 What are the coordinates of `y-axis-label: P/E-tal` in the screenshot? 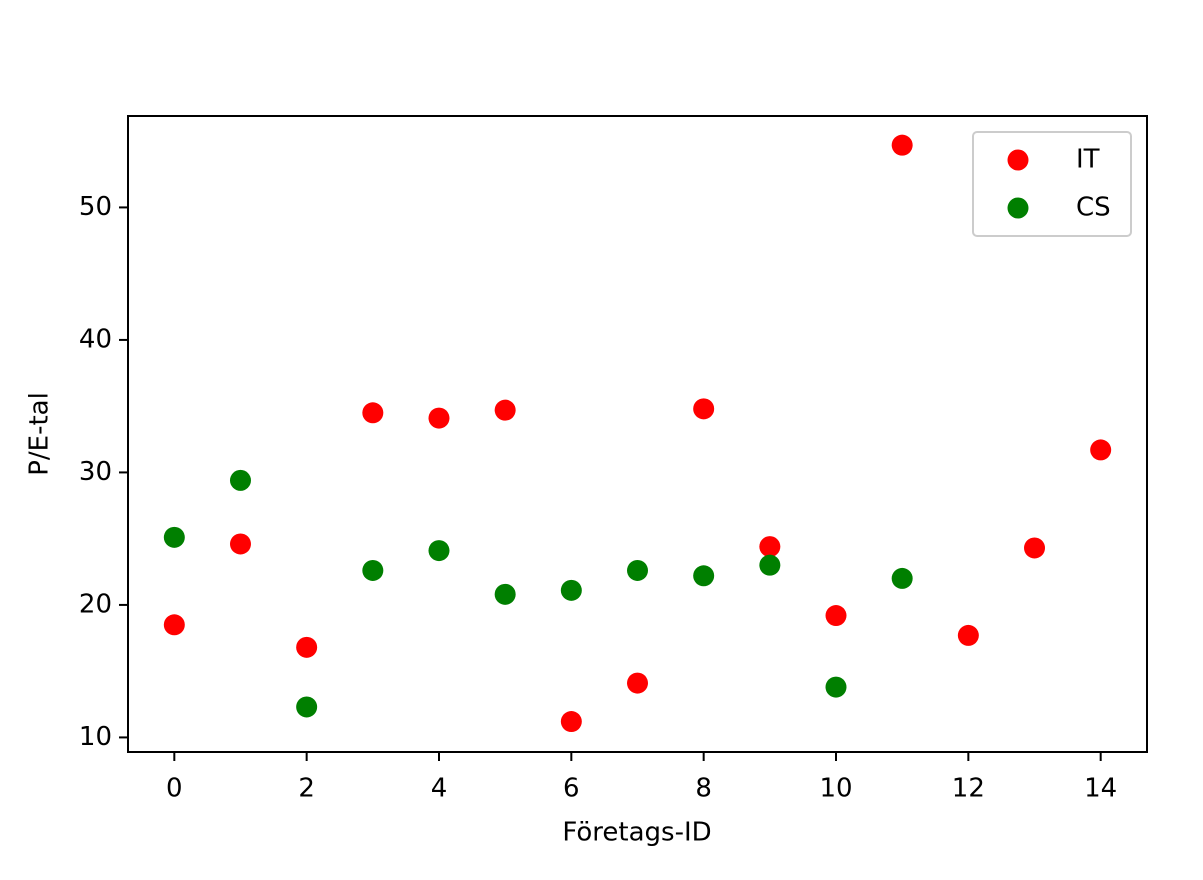 It's located at (40, 434).